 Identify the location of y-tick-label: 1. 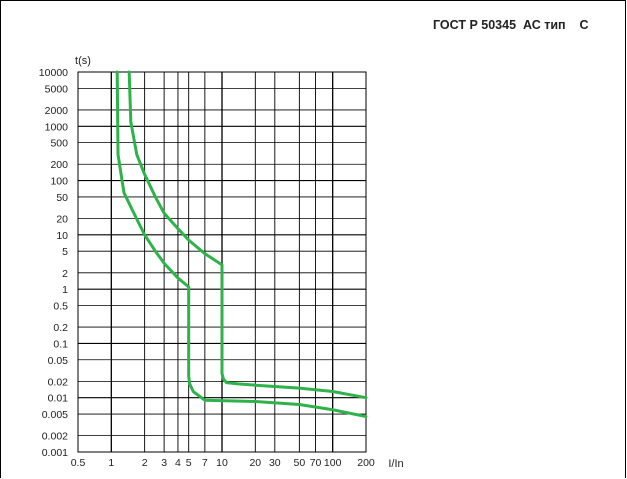
(65, 290).